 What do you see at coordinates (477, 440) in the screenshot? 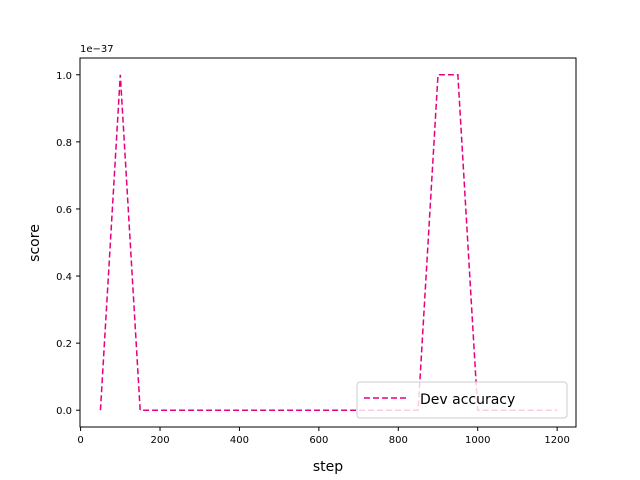
I see `x-tick-label: 1000` at bounding box center [477, 440].